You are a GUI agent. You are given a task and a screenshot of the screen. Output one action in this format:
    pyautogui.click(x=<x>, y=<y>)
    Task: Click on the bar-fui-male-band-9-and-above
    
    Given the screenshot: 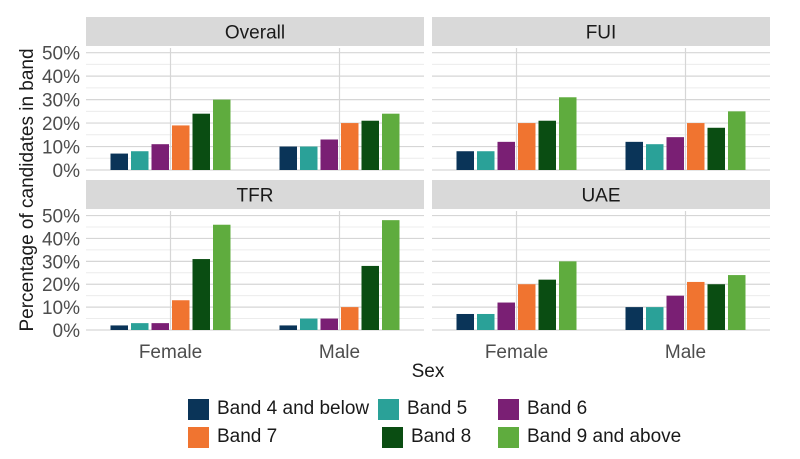 What is the action you would take?
    pyautogui.click(x=737, y=140)
    